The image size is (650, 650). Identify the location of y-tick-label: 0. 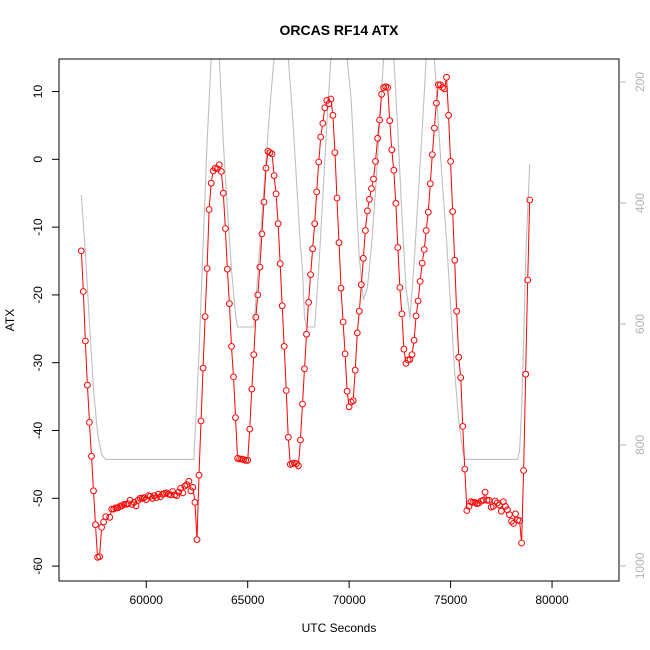
(38, 159).